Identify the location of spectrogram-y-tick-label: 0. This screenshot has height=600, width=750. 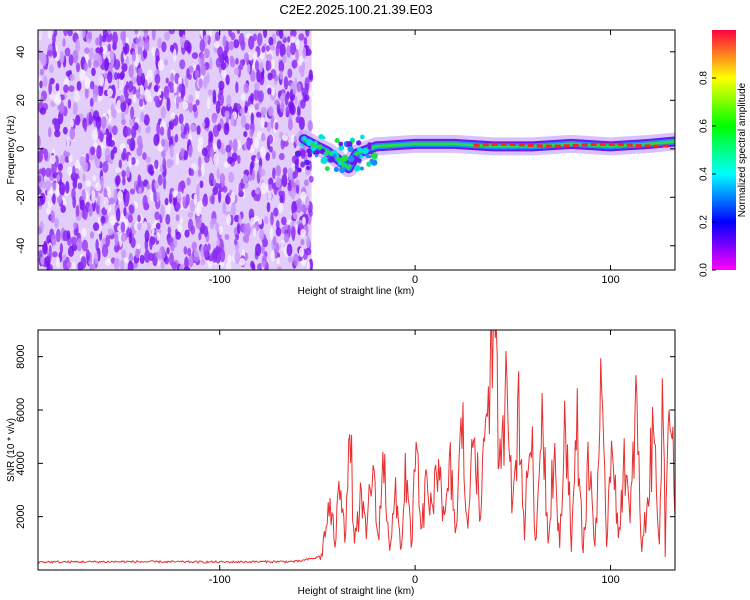
(21, 149).